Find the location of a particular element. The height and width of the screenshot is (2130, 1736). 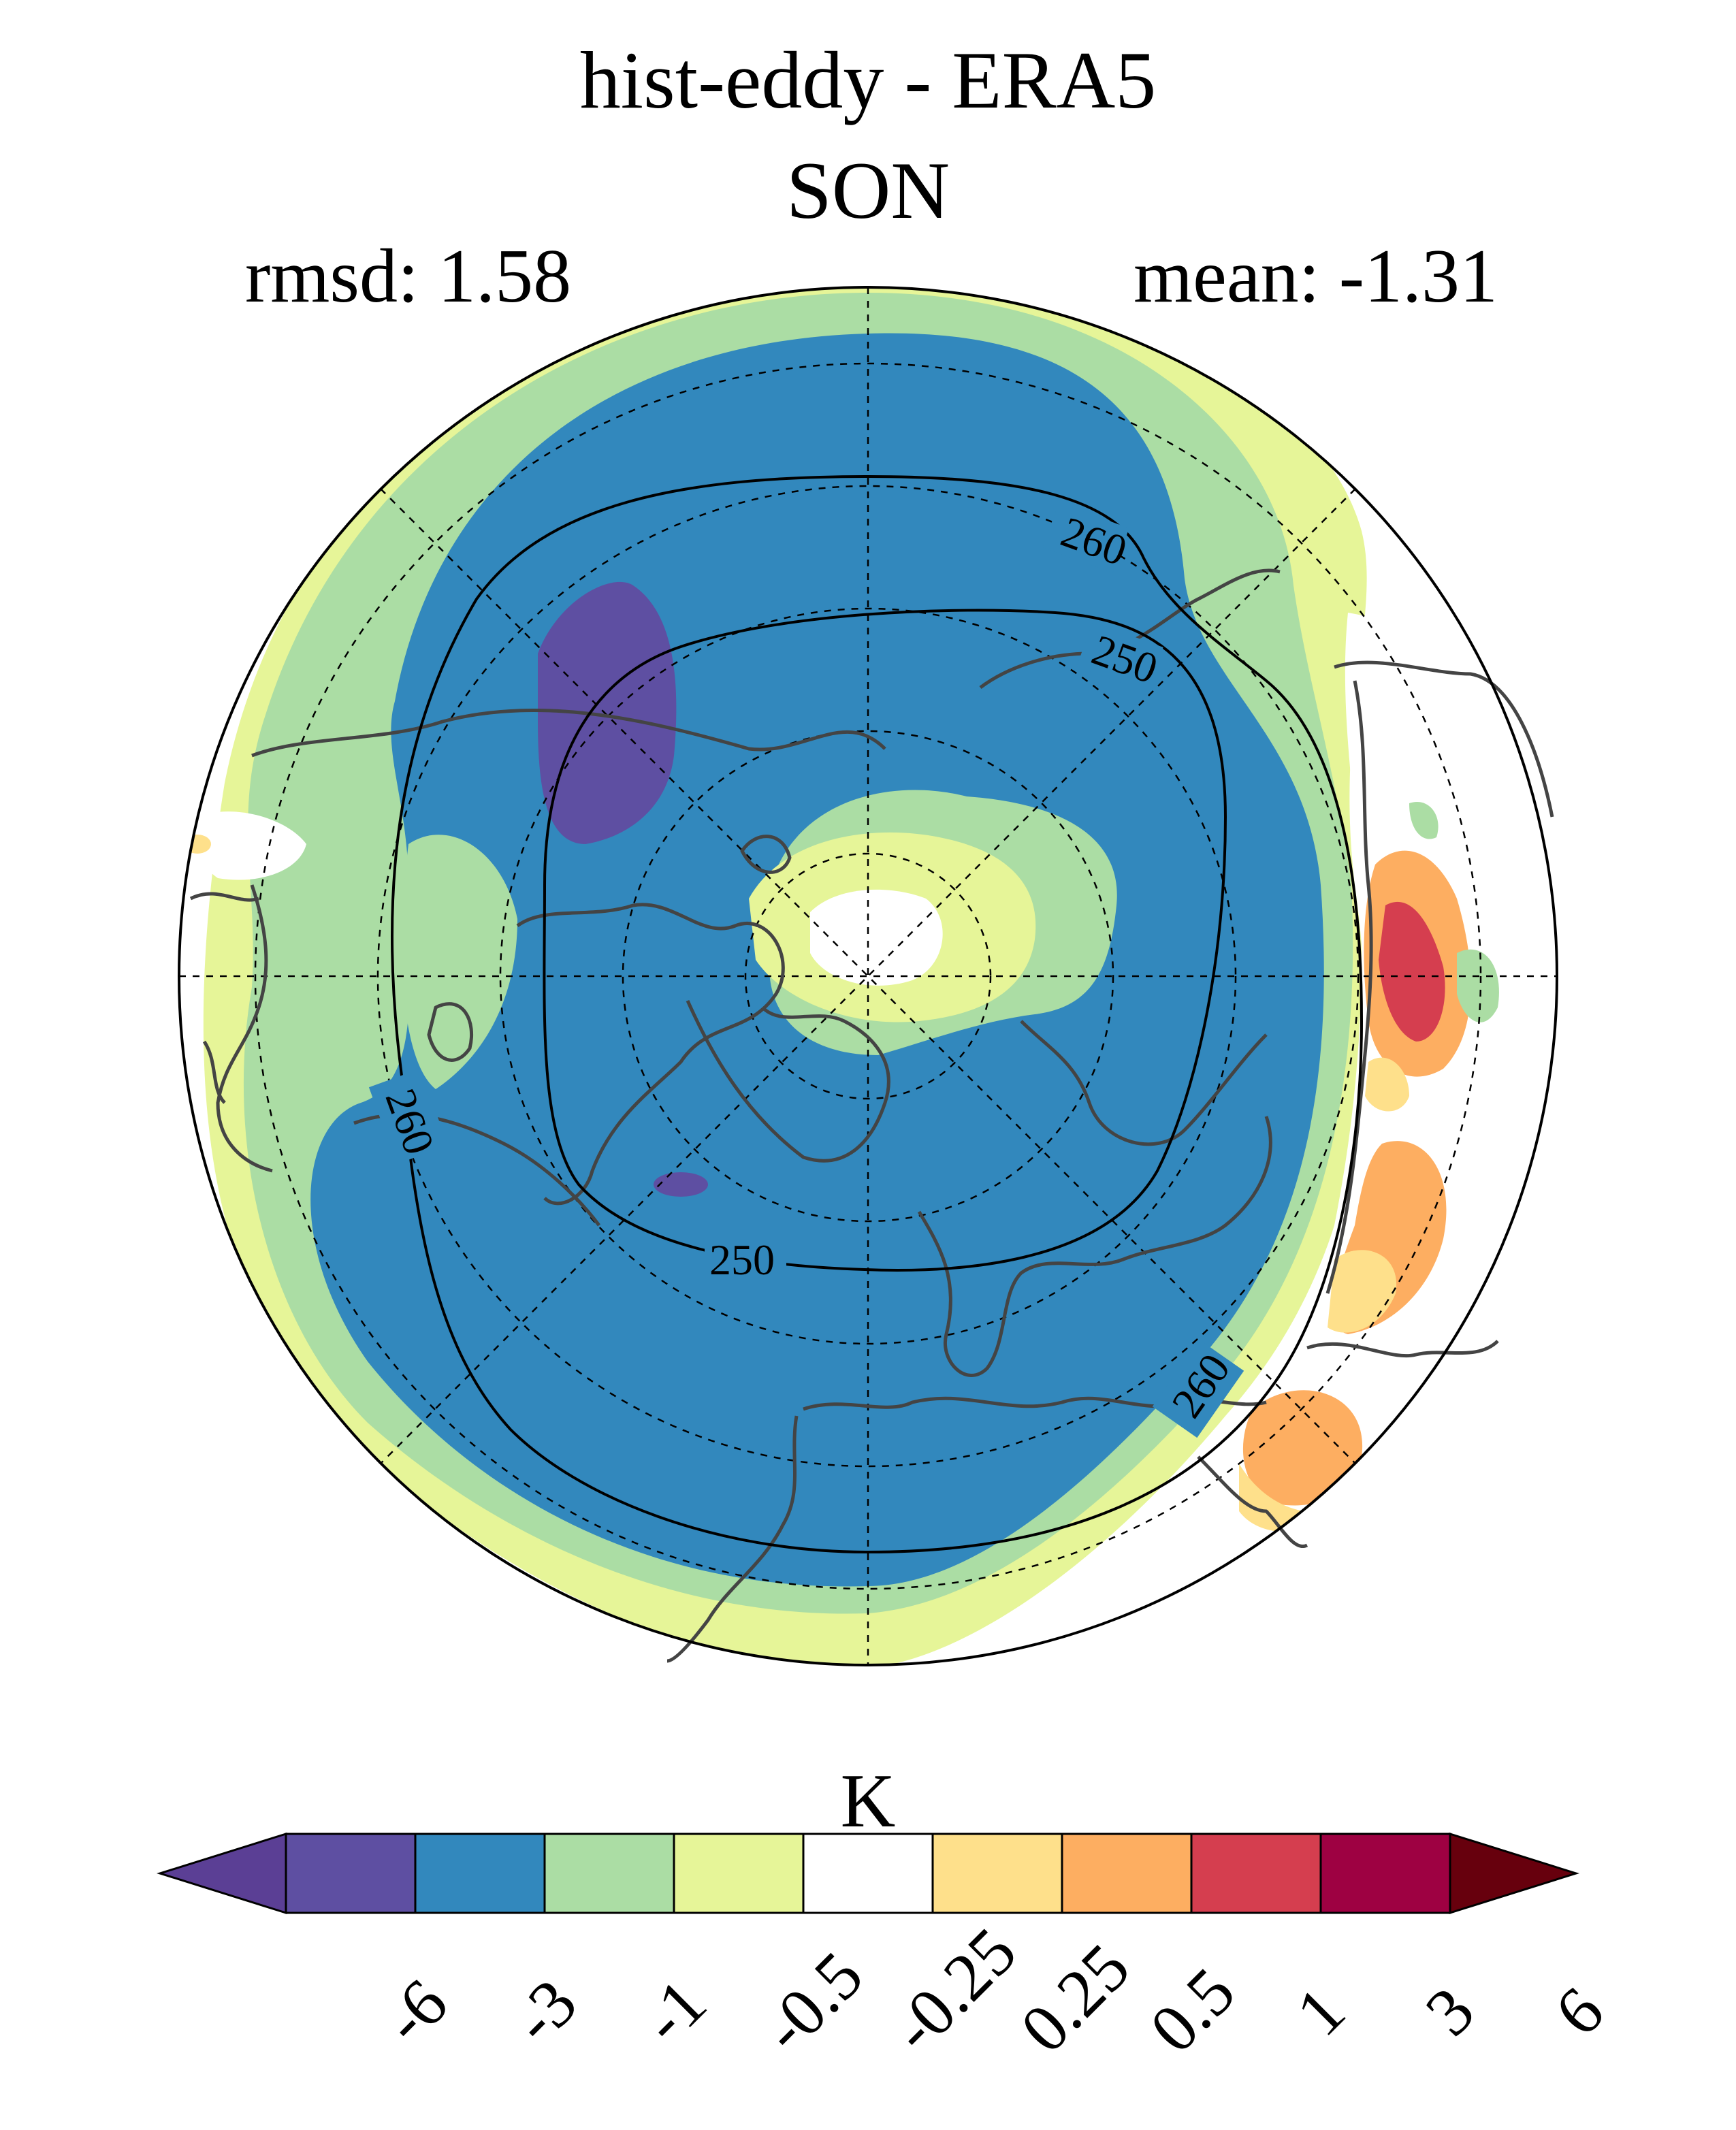

rmsd-label: rmsd: 1.58 is located at coordinates (408, 276).